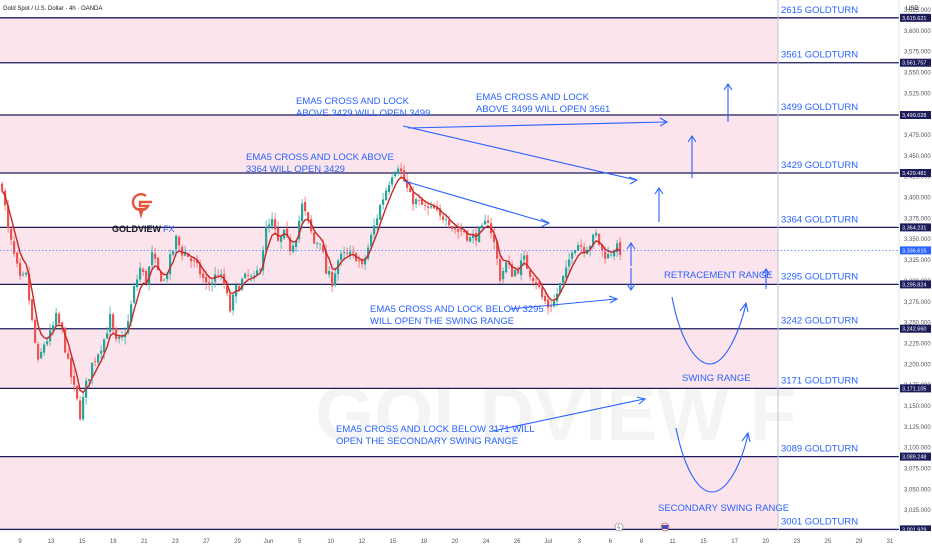  What do you see at coordinates (819, 55) in the screenshot?
I see `goldturn-level-label: 3561 GOLDTURN` at bounding box center [819, 55].